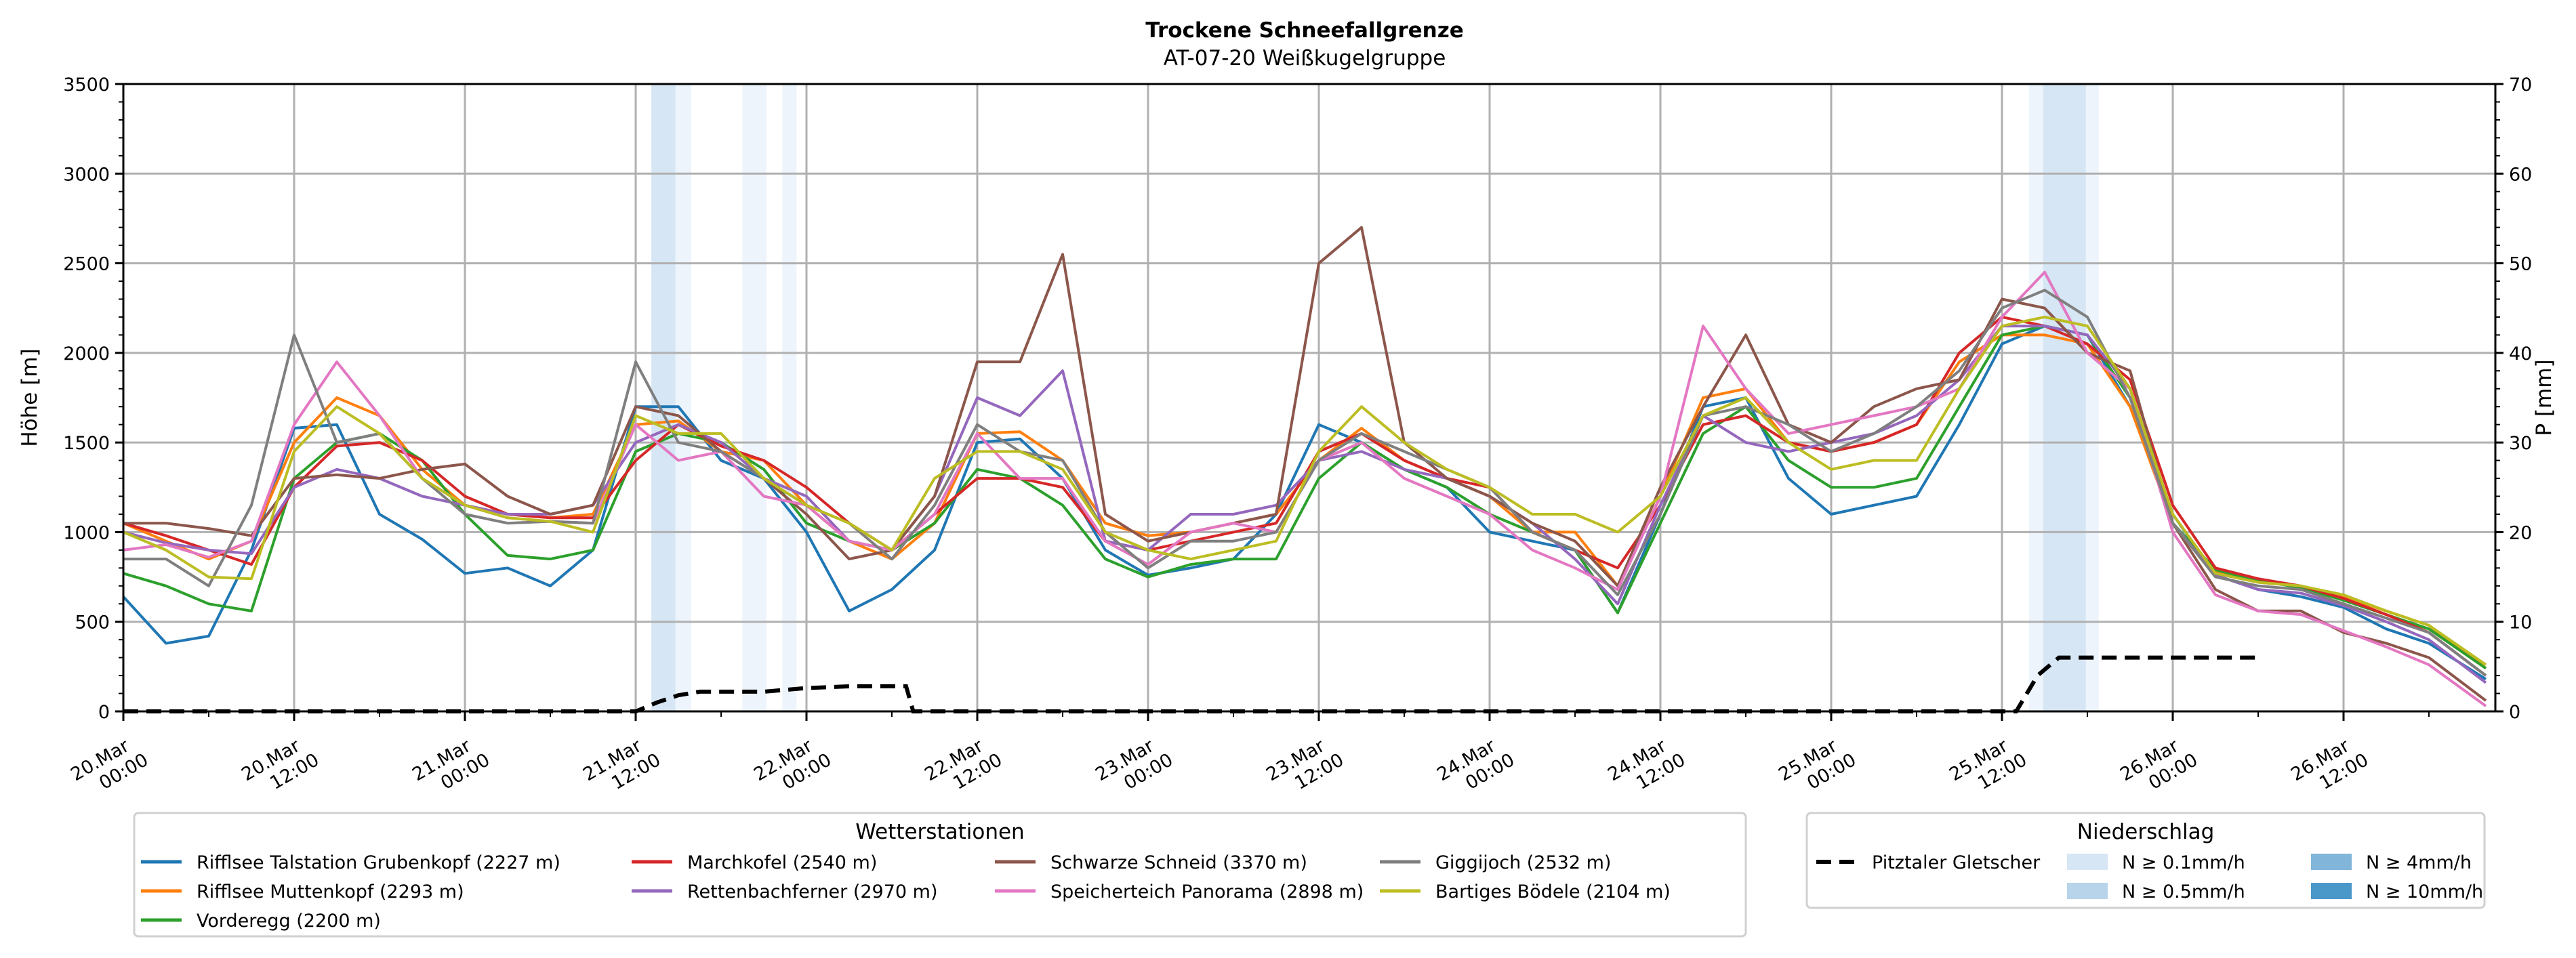 This screenshot has height=958, width=2576. I want to click on legend-precip-title: Niederschlag, so click(2146, 832).